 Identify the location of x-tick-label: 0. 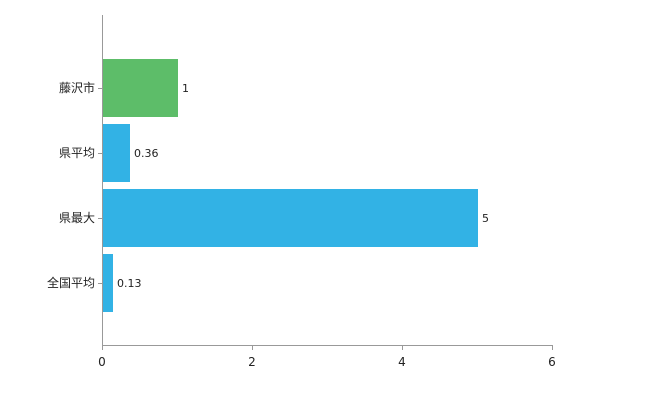
(102, 362).